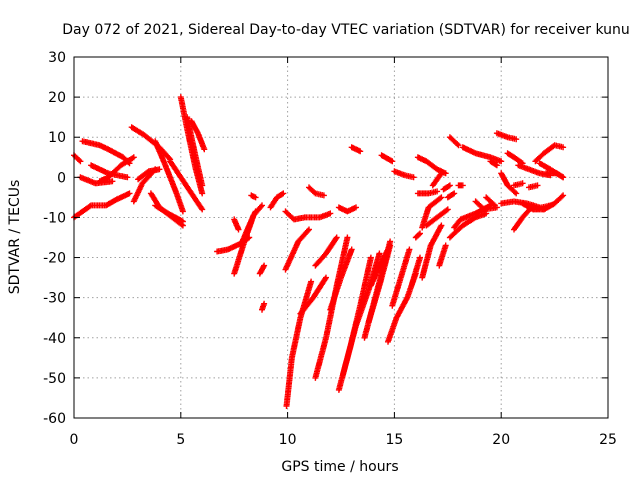 Image resolution: width=640 pixels, height=480 pixels. I want to click on series-track-s43, so click(401, 277).